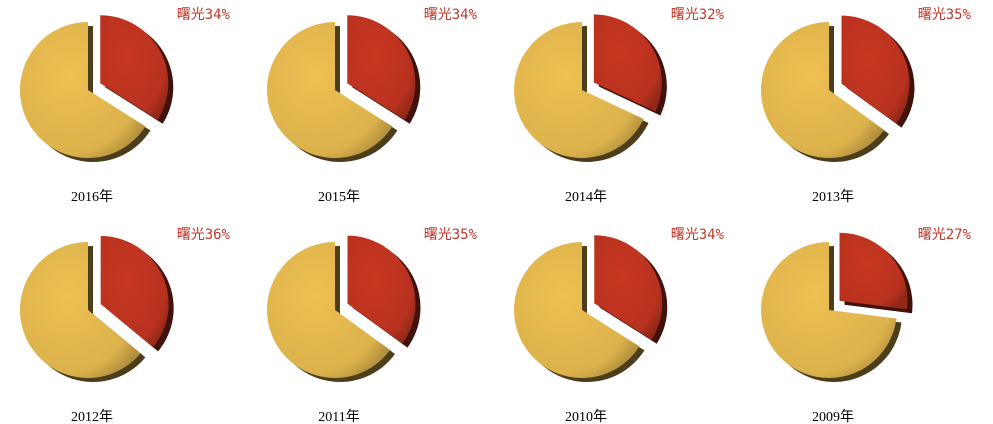 The width and height of the screenshot is (993, 424). I want to click on pie-title: 2016年, so click(92, 197).